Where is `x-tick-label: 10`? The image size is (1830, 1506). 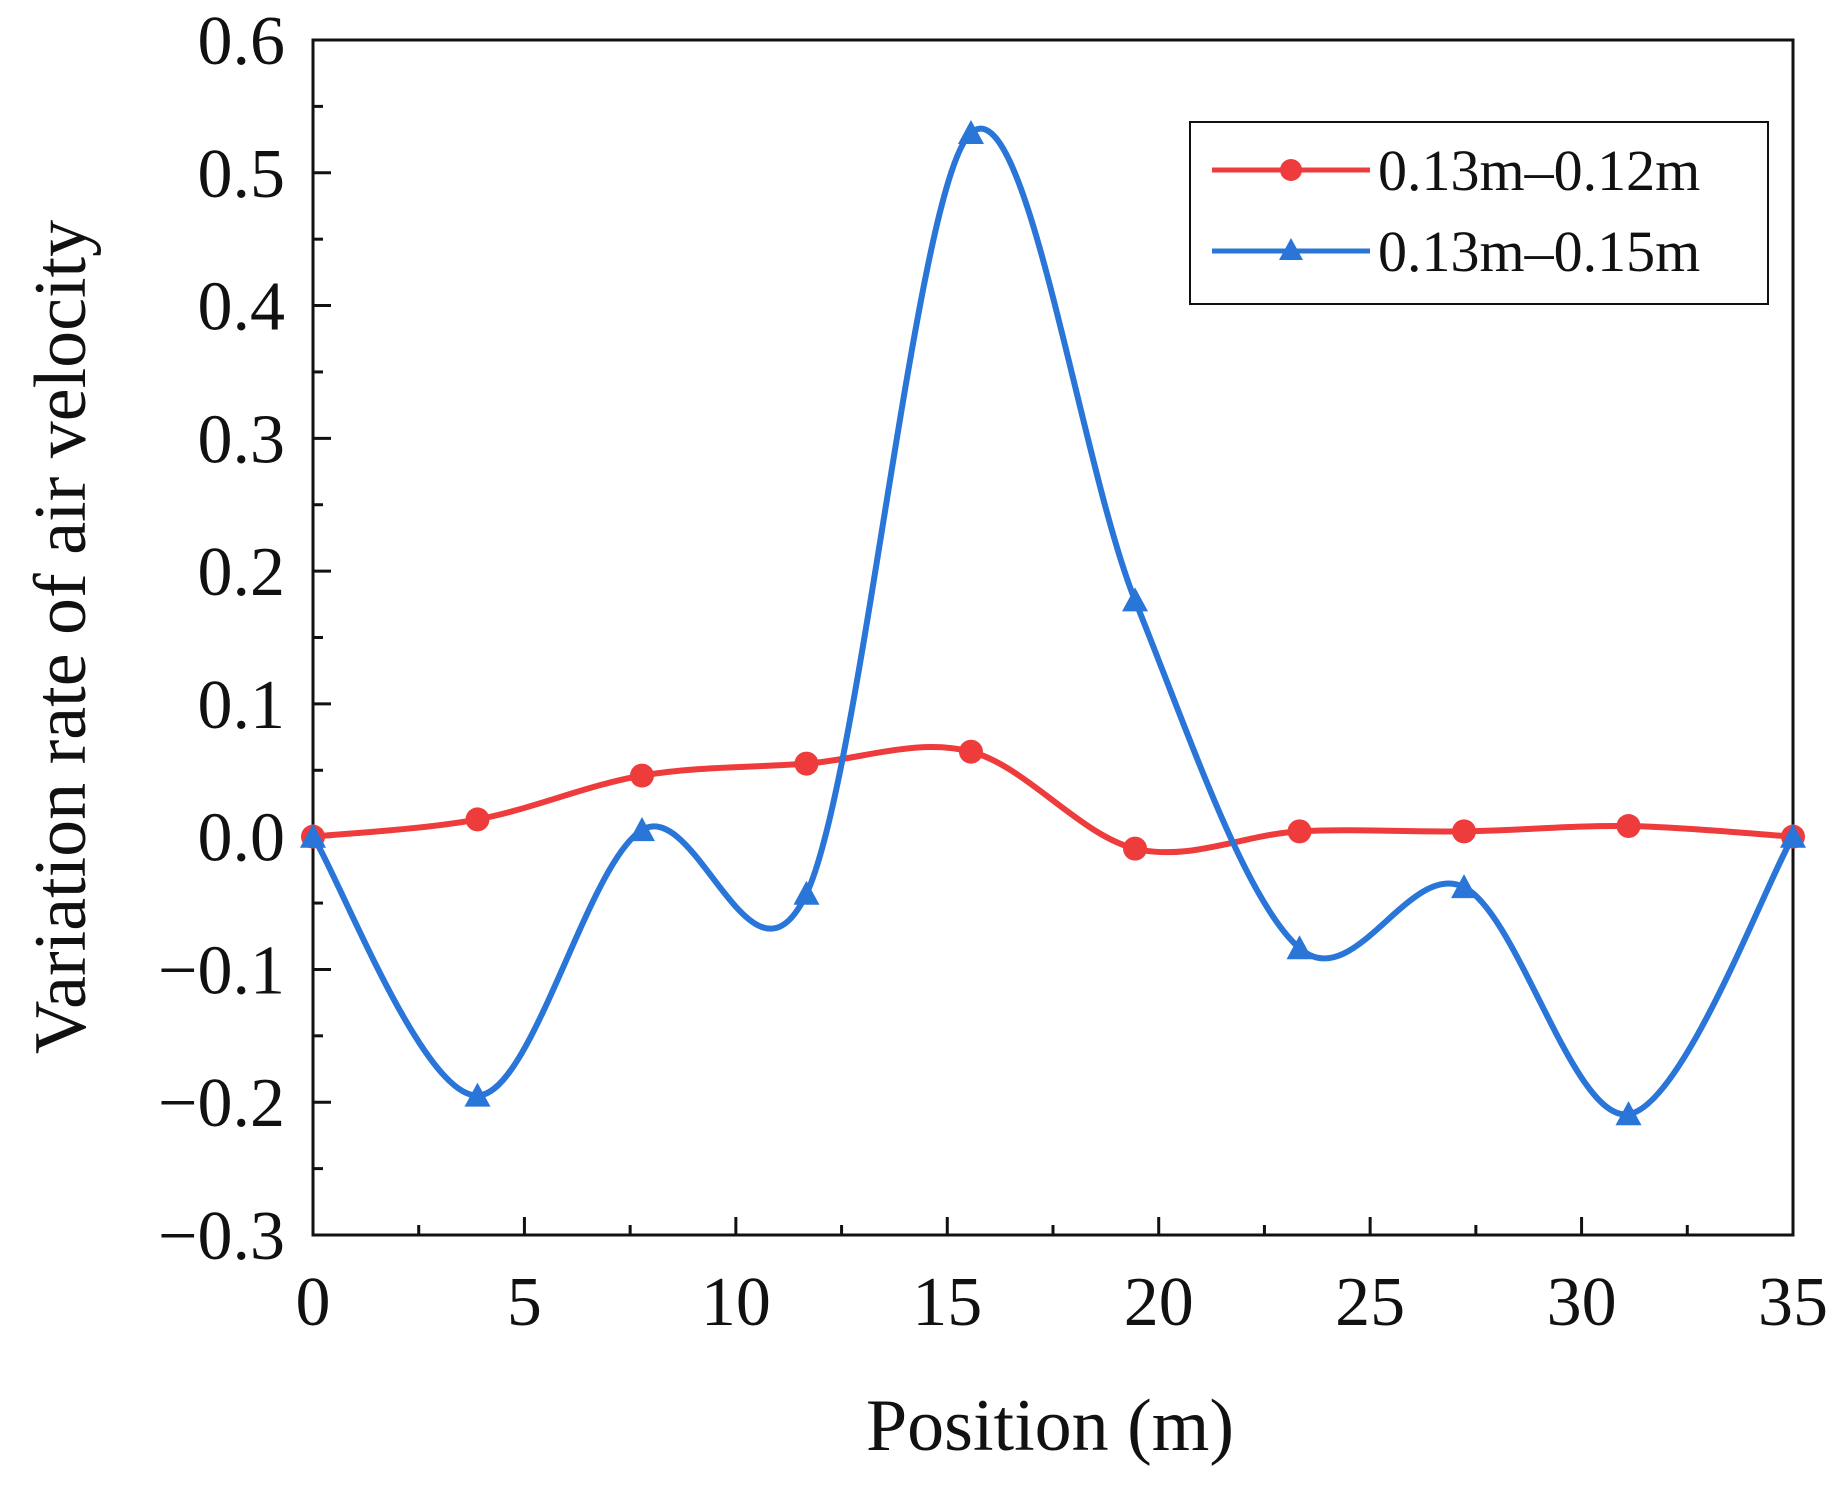 x-tick-label: 10 is located at coordinates (736, 1302).